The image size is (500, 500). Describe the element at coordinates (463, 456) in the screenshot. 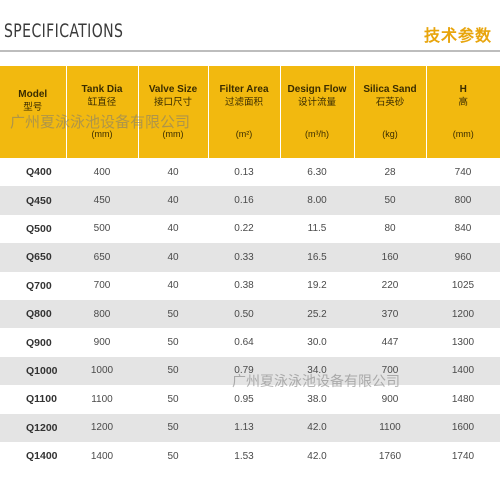

I see `table-cell: 1740` at that location.